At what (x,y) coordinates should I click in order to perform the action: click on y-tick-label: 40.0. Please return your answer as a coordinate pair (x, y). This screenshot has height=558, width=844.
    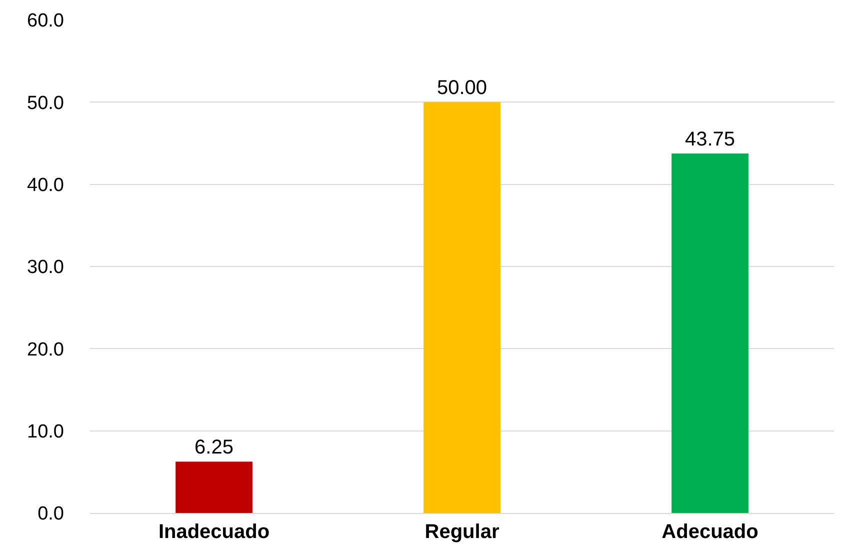
    Looking at the image, I should click on (45, 185).